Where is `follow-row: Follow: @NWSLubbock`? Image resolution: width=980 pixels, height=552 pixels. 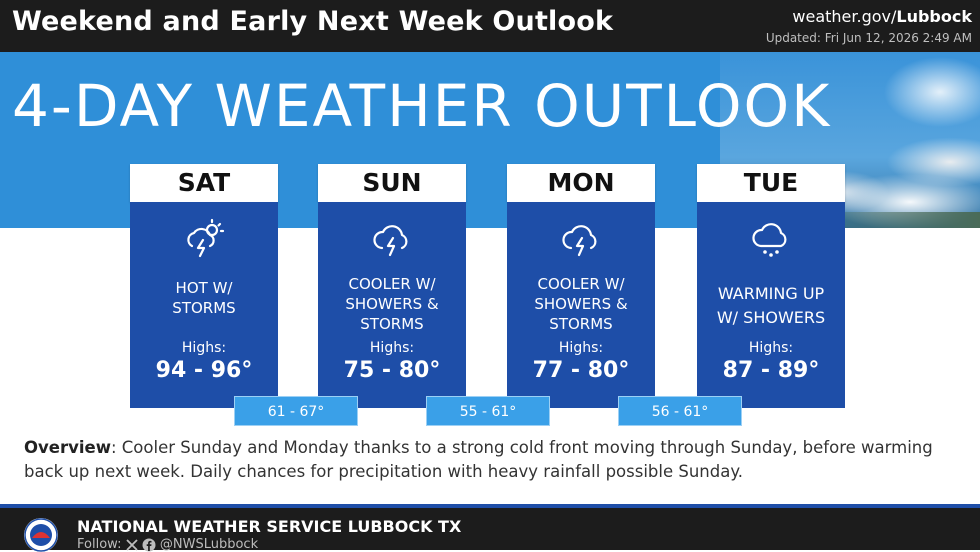 follow-row: Follow: @NWSLubbock is located at coordinates (167, 544).